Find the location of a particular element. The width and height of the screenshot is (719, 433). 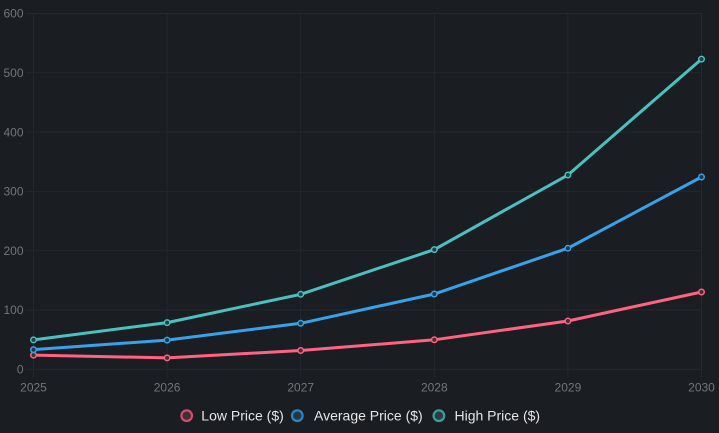

svg-text: Low Price ($) is located at coordinates (242, 416).